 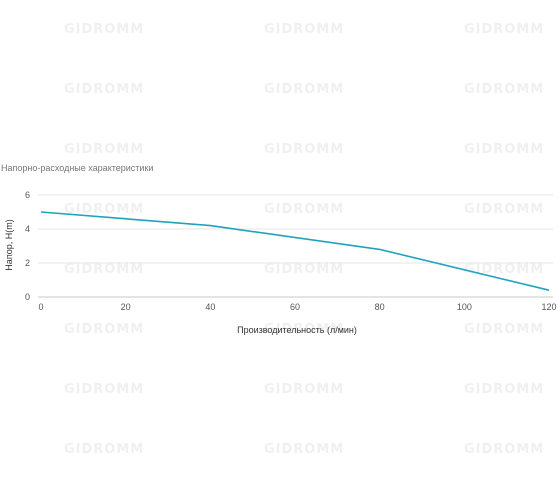 What do you see at coordinates (77, 168) in the screenshot?
I see `chart-title: Напорно-расходные характеристики` at bounding box center [77, 168].